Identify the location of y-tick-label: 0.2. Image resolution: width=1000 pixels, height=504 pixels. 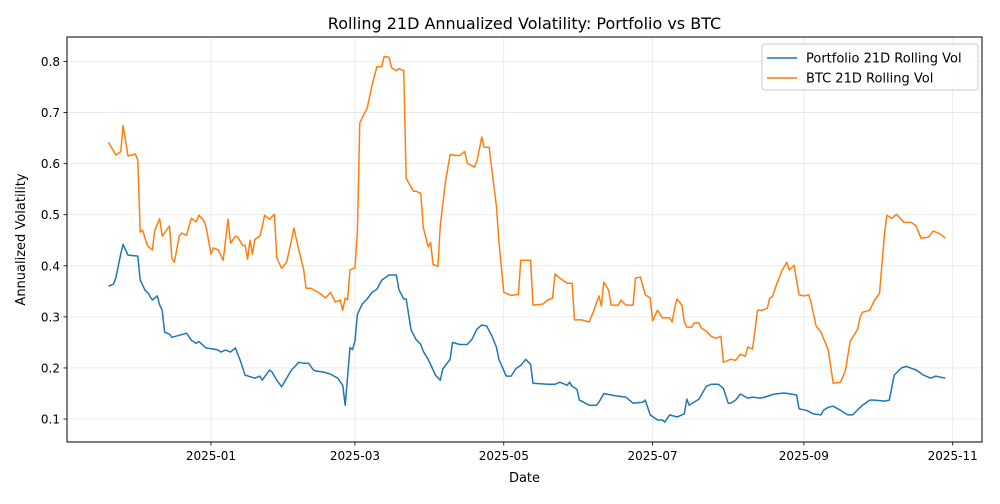
(50, 368).